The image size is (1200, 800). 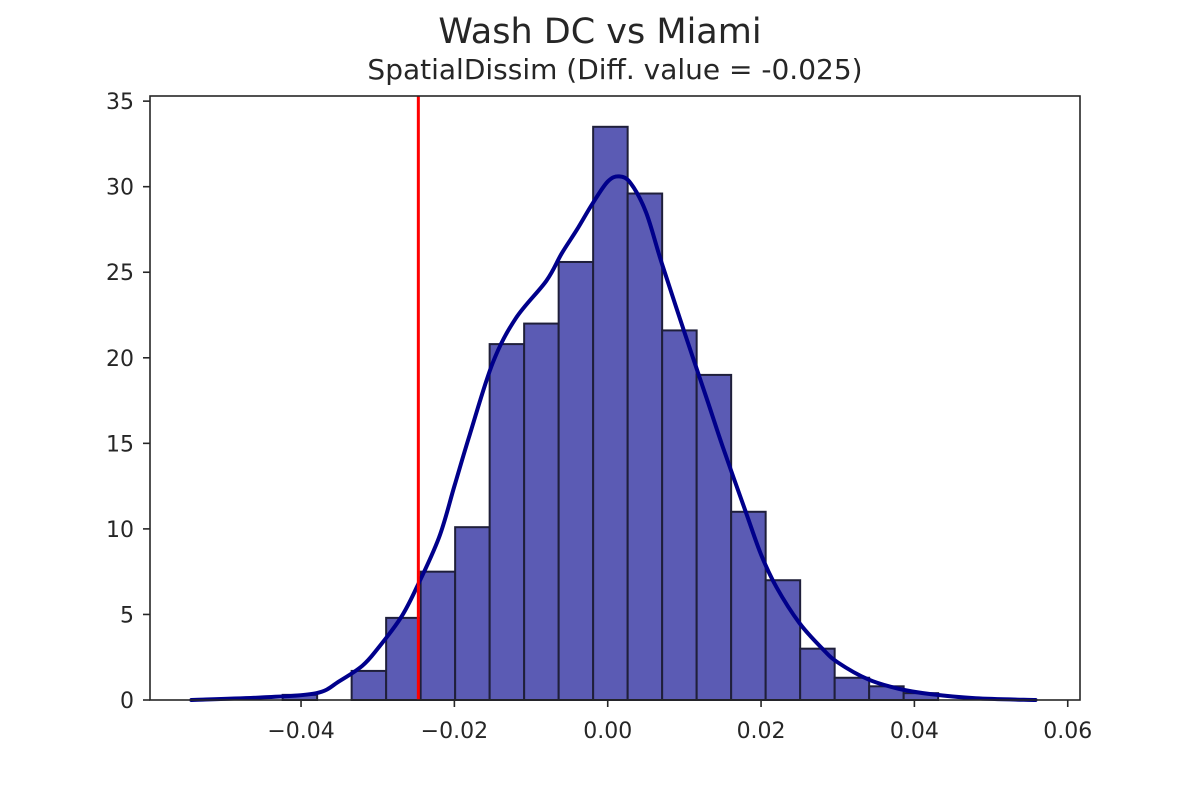 What do you see at coordinates (127, 701) in the screenshot?
I see `y-tick-label: 0` at bounding box center [127, 701].